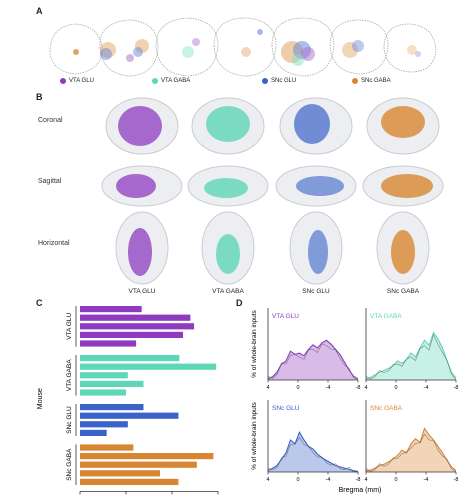 Image resolution: width=474 pixels, height=500 pixels. Describe the element at coordinates (371, 81) in the screenshot. I see `legend-snc-gaba: SNc GABA` at that location.